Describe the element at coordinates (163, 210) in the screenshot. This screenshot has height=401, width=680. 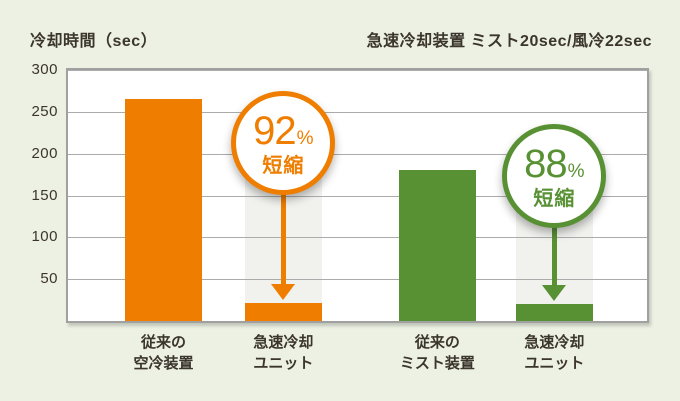
I see `bar-0-従来の空冷装置` at that location.